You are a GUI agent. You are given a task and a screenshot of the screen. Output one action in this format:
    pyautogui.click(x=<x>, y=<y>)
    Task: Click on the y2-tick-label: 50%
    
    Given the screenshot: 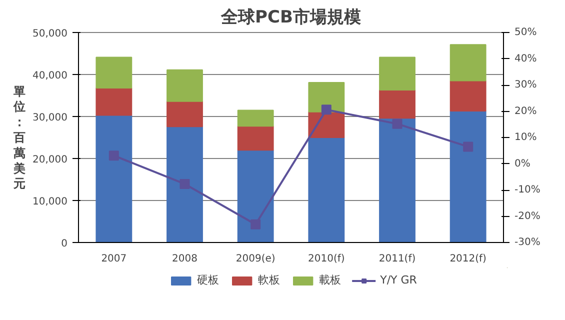 What is the action you would take?
    pyautogui.click(x=525, y=32)
    